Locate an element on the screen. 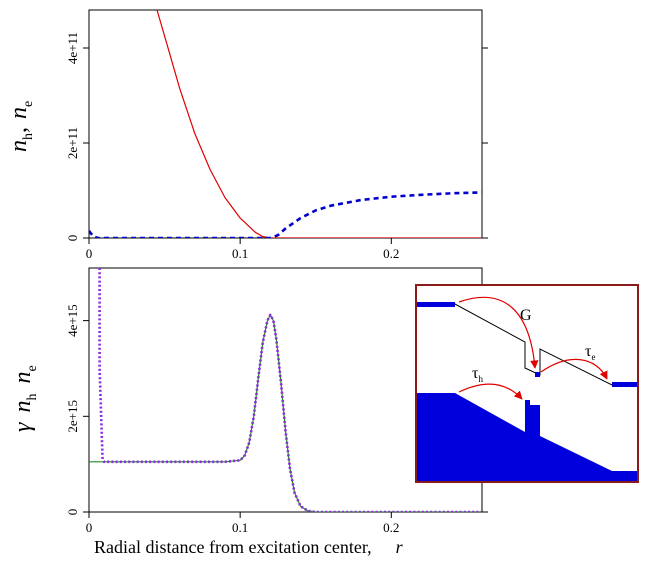 The image size is (647, 567). tau-h-symbol: τ is located at coordinates (475, 373).